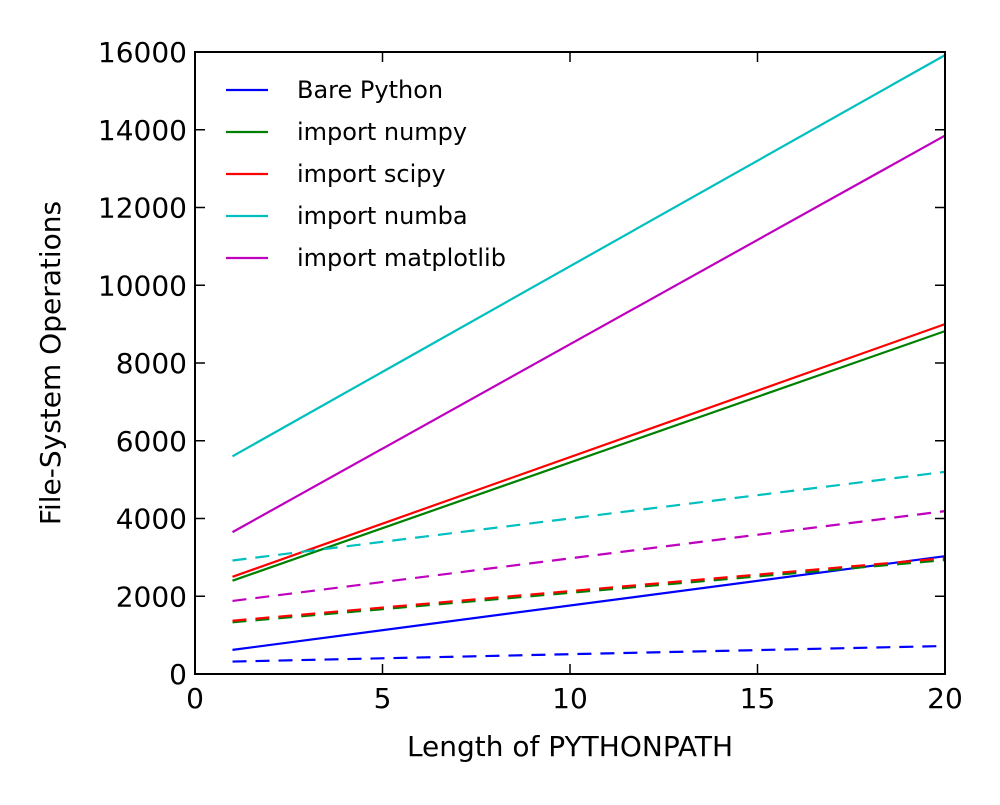  I want to click on y-axis-title: File-System Operations, so click(50, 363).